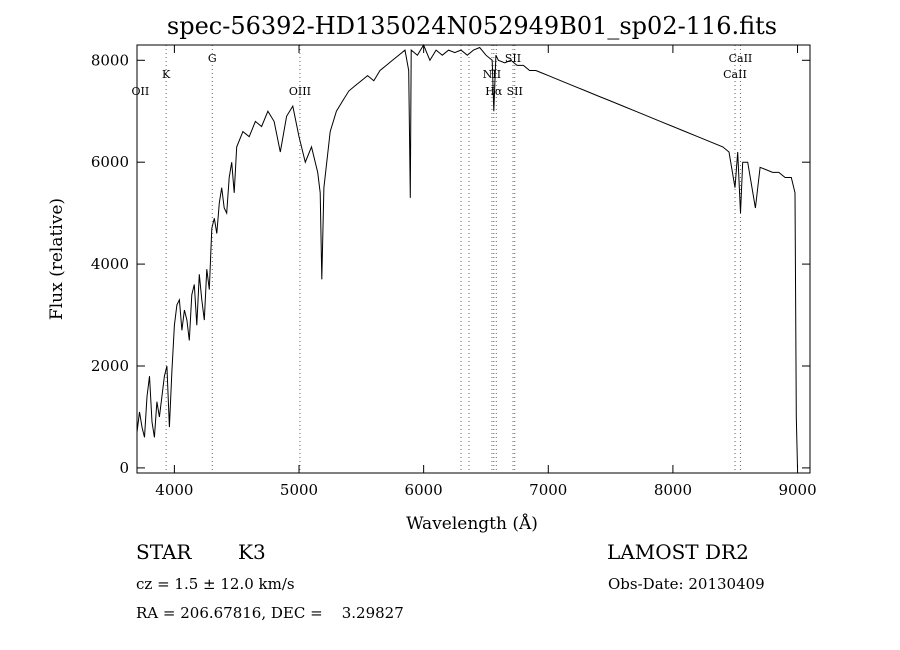  What do you see at coordinates (124, 468) in the screenshot?
I see `y-tick-label: 0` at bounding box center [124, 468].